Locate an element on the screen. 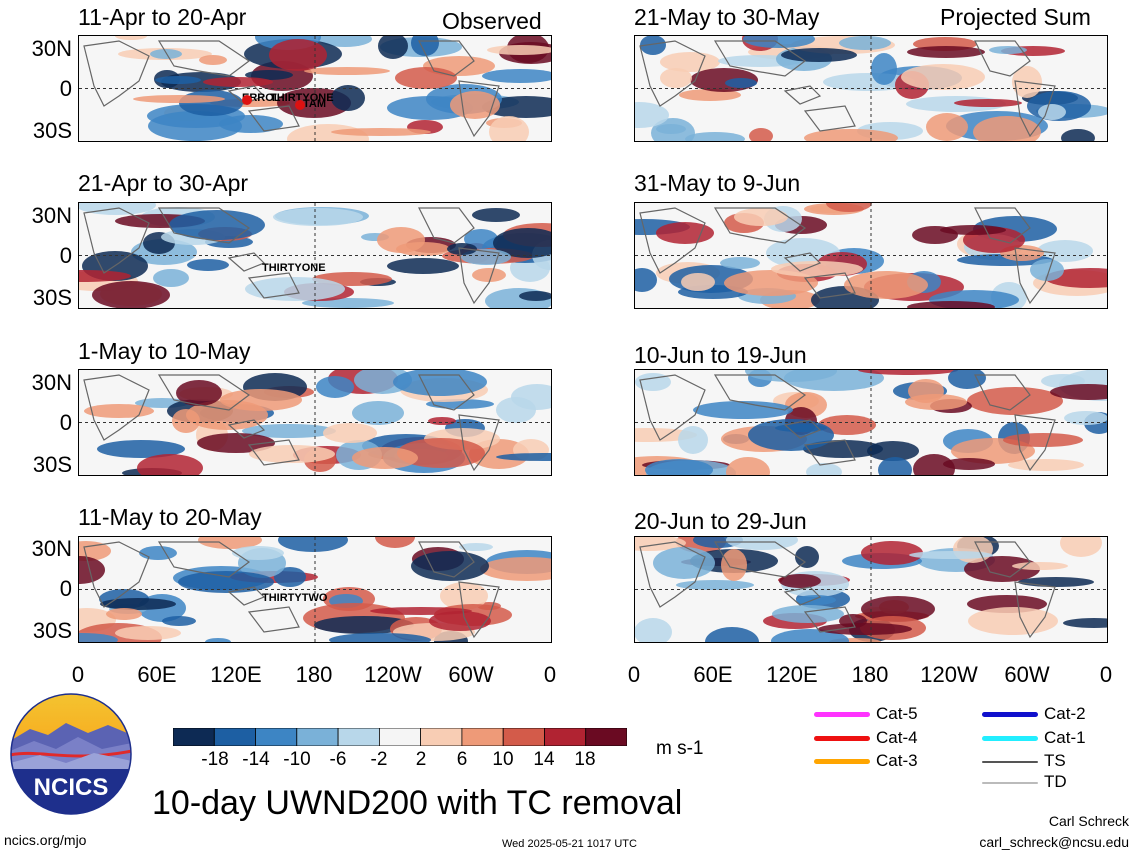 This screenshot has width=1135, height=856. ncics-logo-text: NCICS is located at coordinates (71, 787).